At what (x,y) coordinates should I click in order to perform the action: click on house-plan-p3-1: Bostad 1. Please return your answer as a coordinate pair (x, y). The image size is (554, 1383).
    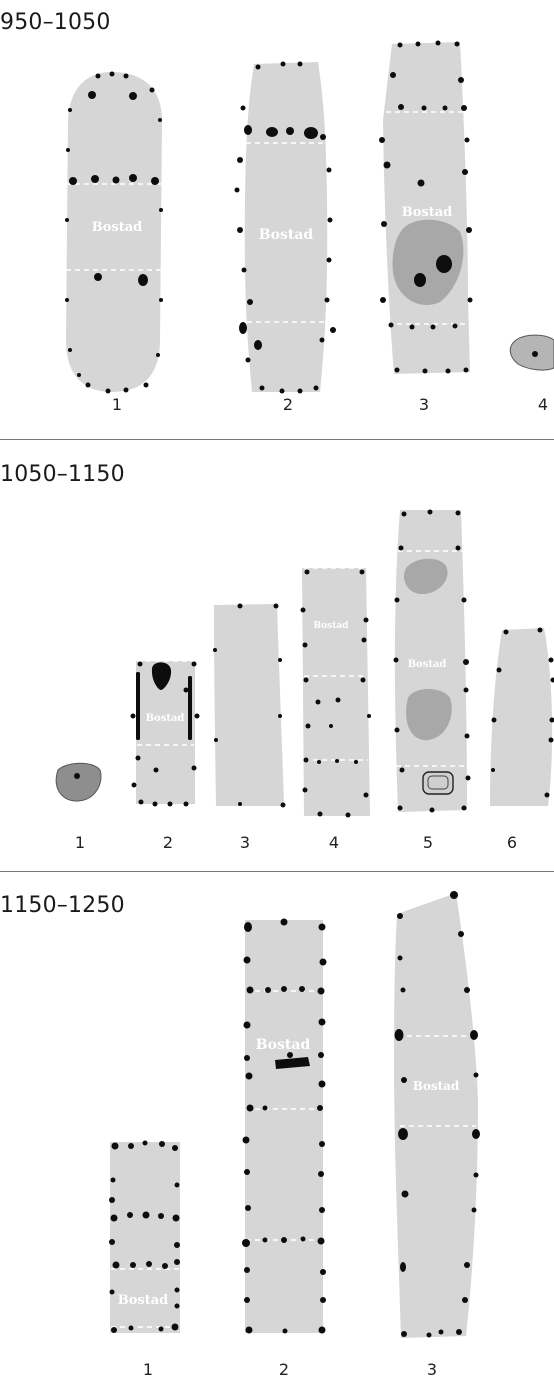
    Looking at the image, I should click on (144, 1259).